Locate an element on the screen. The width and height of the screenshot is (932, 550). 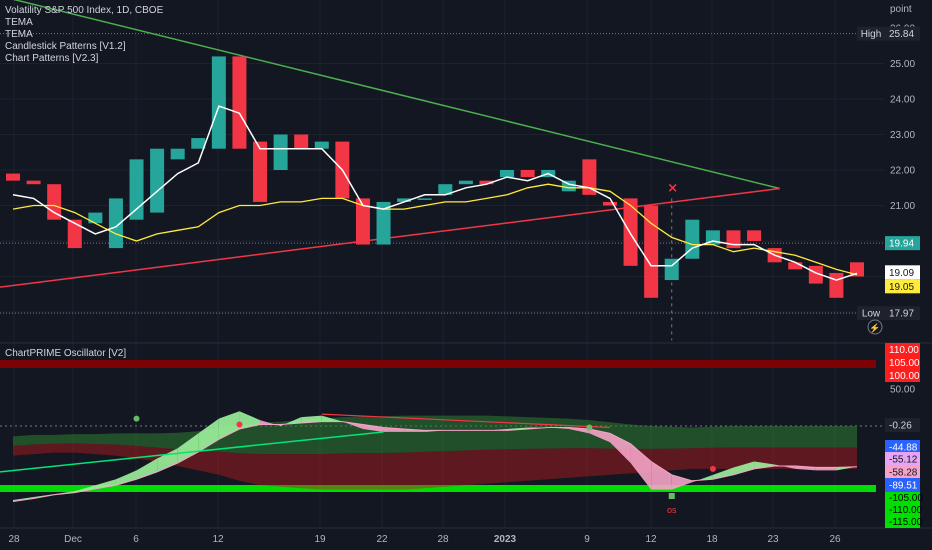
osc-level-top-bg is located at coordinates (902, 362).